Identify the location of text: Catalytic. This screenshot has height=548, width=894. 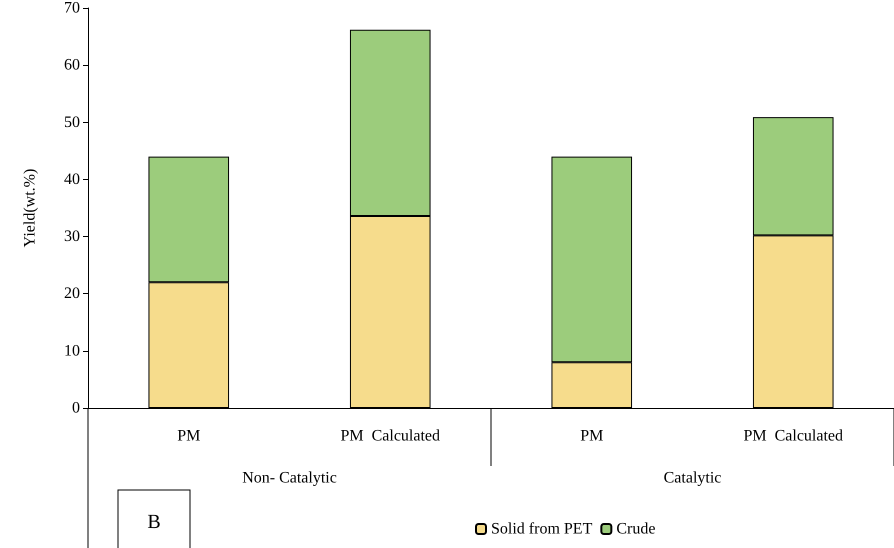
(693, 478).